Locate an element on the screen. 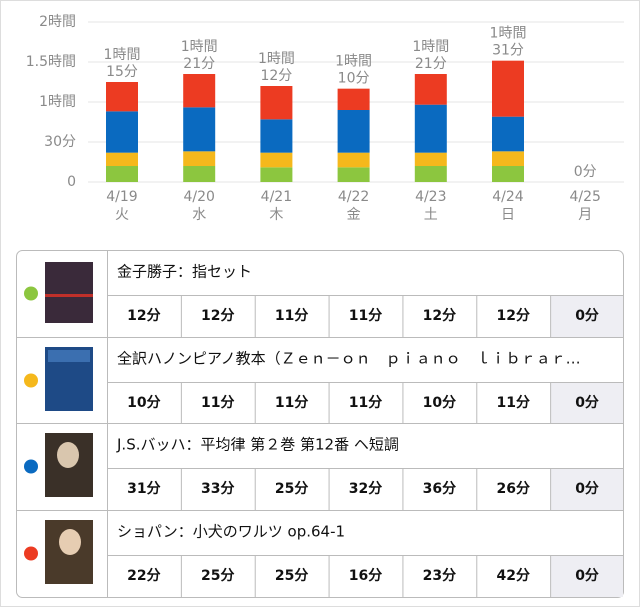  x-tick-weekday: 土 is located at coordinates (431, 215).